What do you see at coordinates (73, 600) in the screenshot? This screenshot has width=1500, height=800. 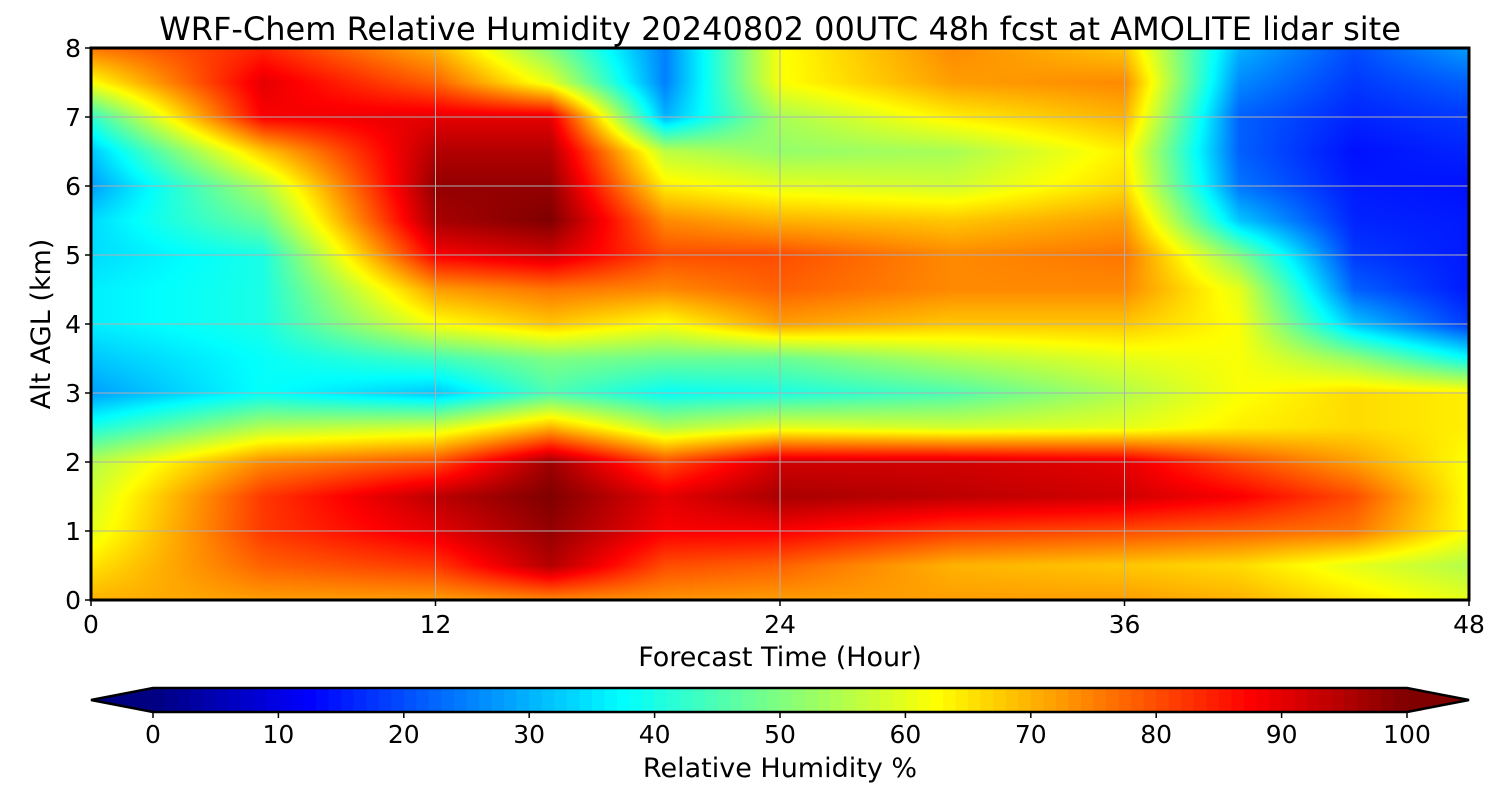 I see `y-tick-label: 0` at bounding box center [73, 600].